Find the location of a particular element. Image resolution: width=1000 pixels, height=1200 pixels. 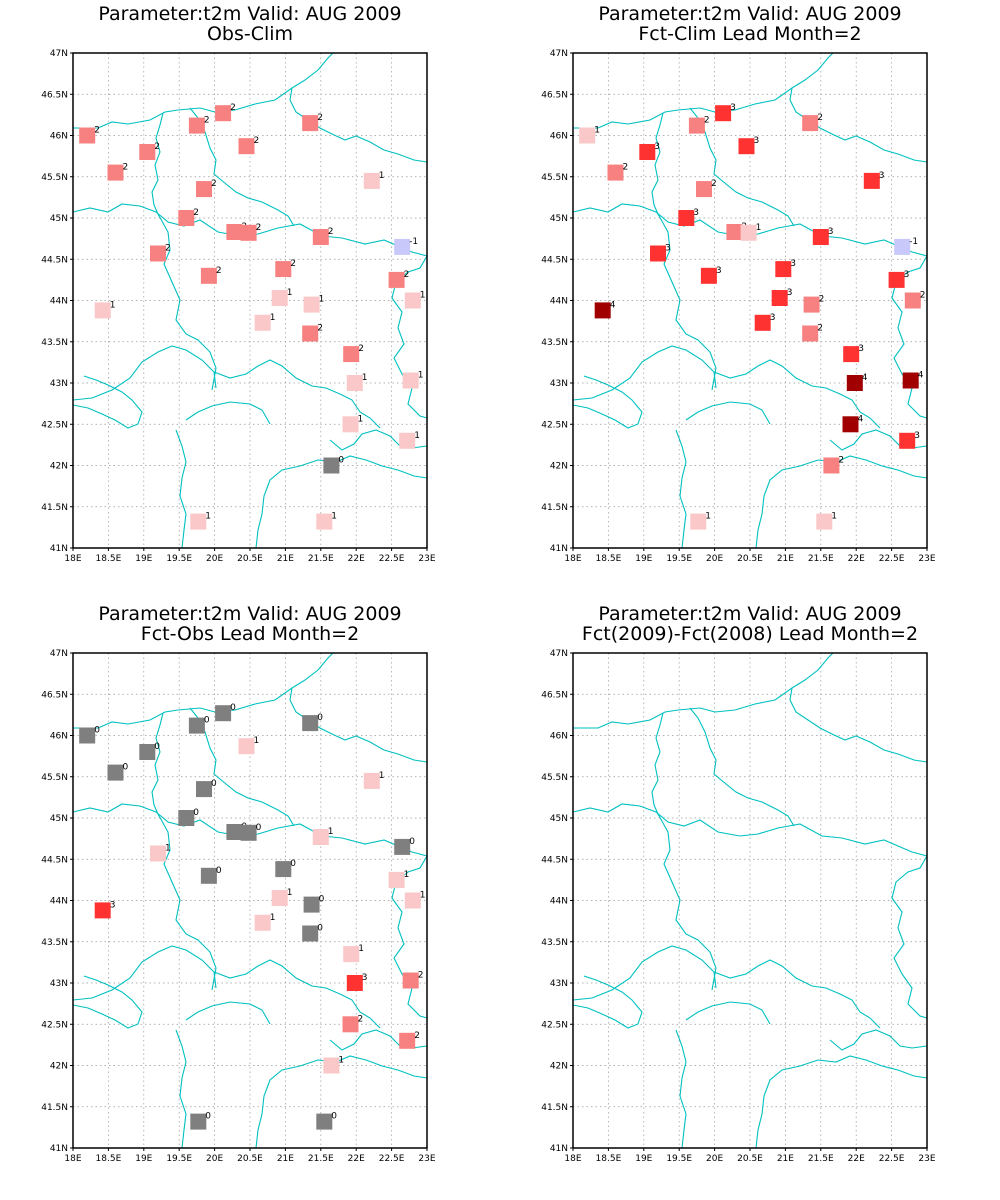

y-tick-label: 45.5N is located at coordinates (554, 178).